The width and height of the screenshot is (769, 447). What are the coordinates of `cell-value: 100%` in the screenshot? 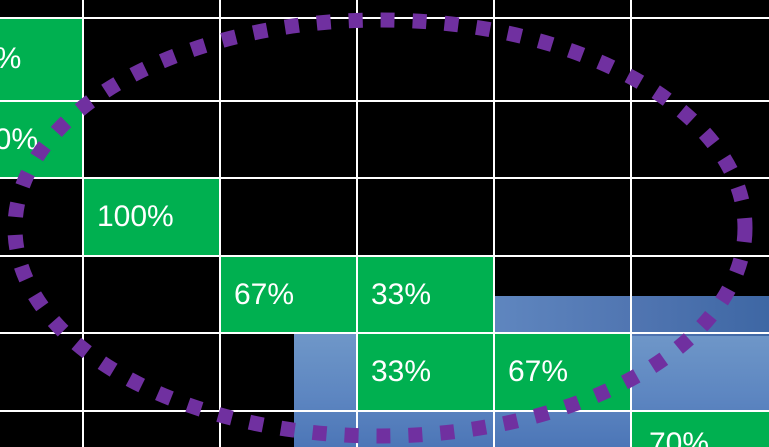 It's located at (135, 216).